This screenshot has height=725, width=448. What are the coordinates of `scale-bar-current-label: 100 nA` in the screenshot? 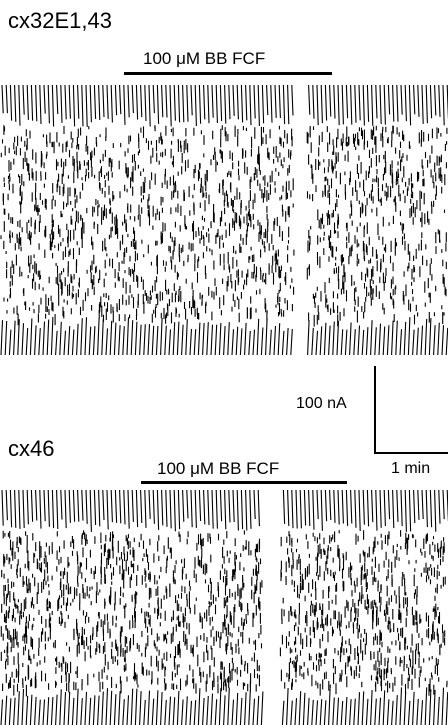 It's located at (321, 403).